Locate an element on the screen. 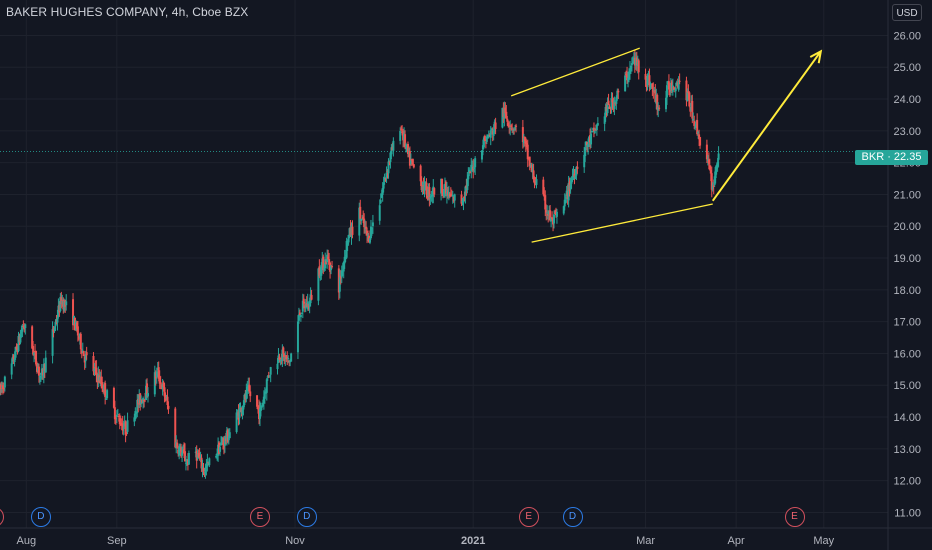  y-tick-label: 20.00 is located at coordinates (907, 227).